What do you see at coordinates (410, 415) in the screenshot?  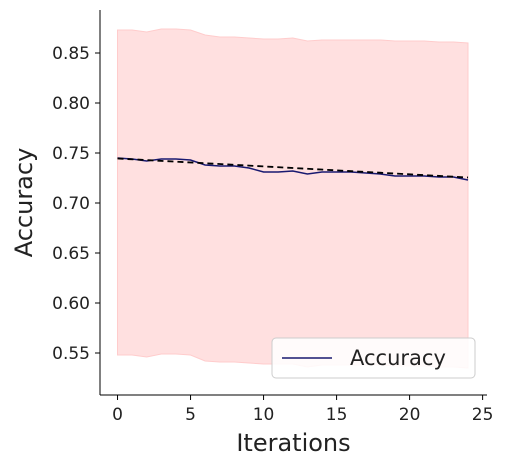 I see `x-tick-label: 20` at bounding box center [410, 415].